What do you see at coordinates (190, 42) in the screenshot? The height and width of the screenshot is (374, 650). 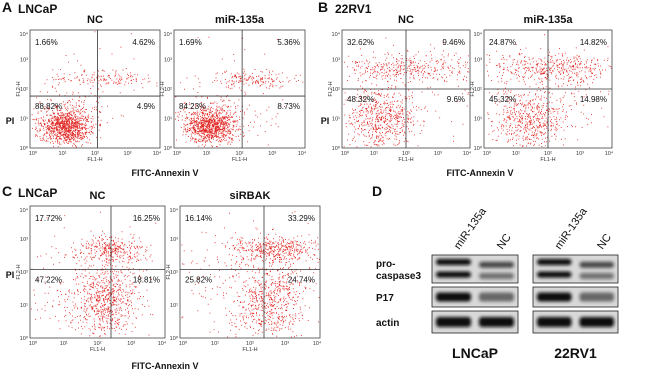 I see `quadrant-value: 1.69%` at bounding box center [190, 42].